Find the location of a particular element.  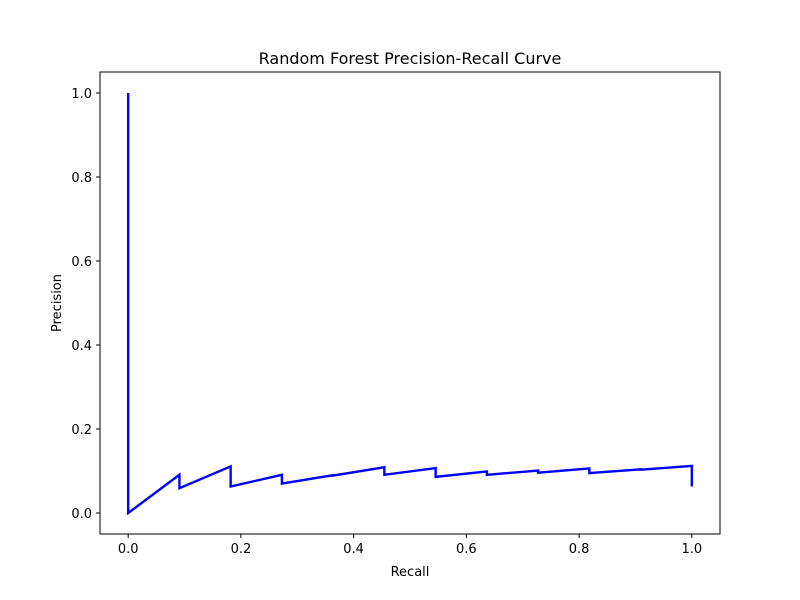

x-tick-label: 0.6 is located at coordinates (466, 549).